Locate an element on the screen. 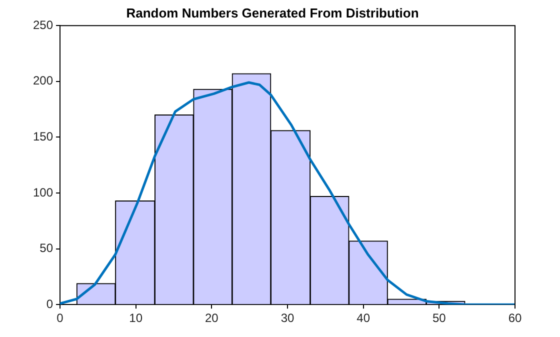 This screenshot has height=337, width=560. x-tick-label: 10 is located at coordinates (136, 318).